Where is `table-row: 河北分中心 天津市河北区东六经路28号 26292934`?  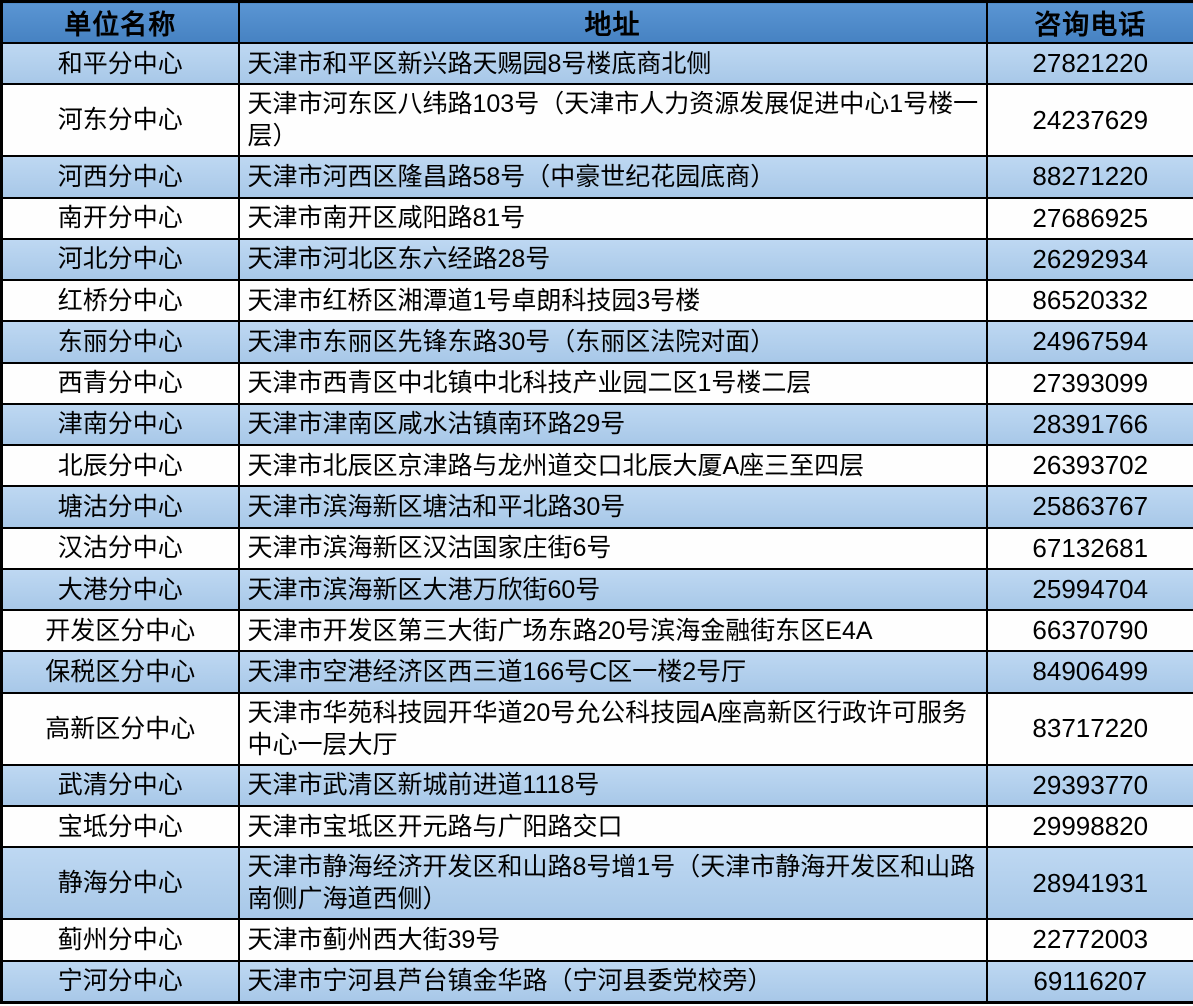 table-row: 河北分中心 天津市河北区东六经路28号 26292934 is located at coordinates (596, 259).